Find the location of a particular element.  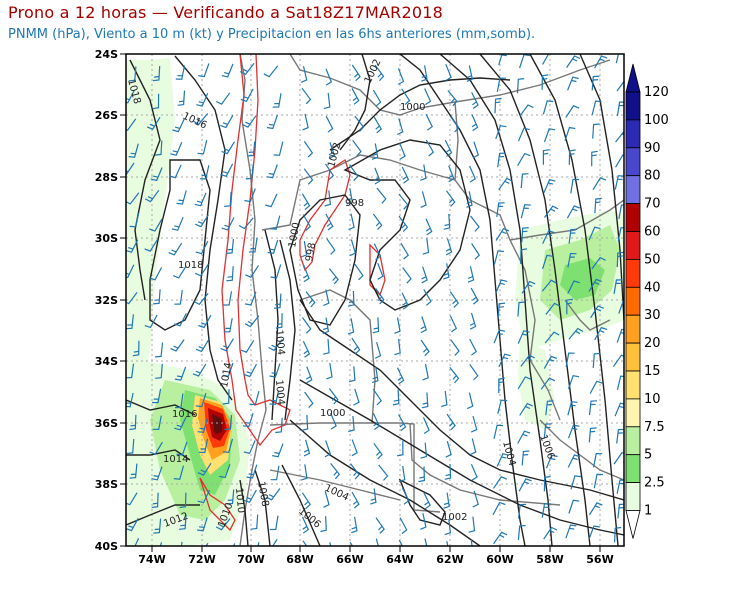

isobar-label: 1004 is located at coordinates (279, 342).